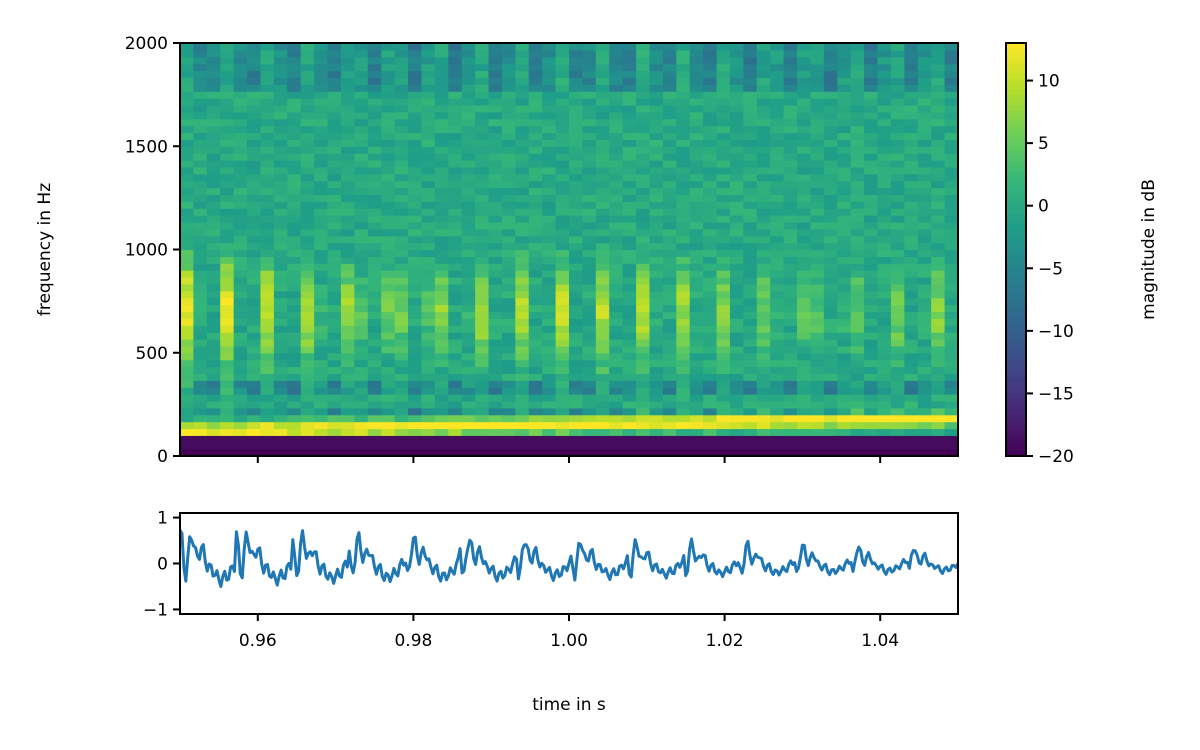  Describe the element at coordinates (413, 641) in the screenshot. I see `waveform-x-tick-label: 0.98` at that location.